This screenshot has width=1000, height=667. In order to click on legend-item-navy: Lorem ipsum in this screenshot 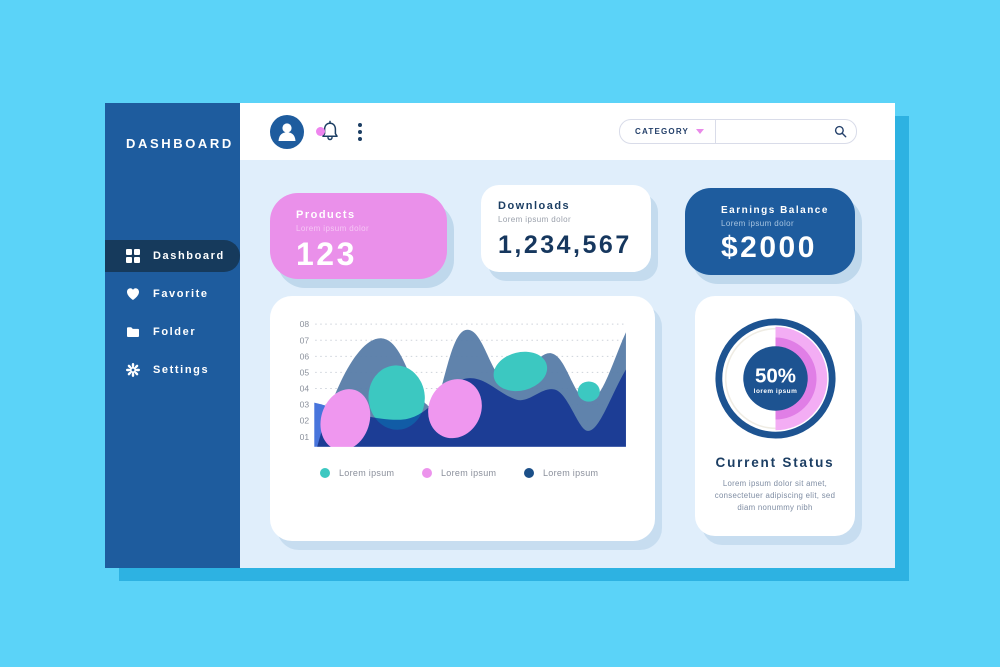, I will do `click(575, 473)`.